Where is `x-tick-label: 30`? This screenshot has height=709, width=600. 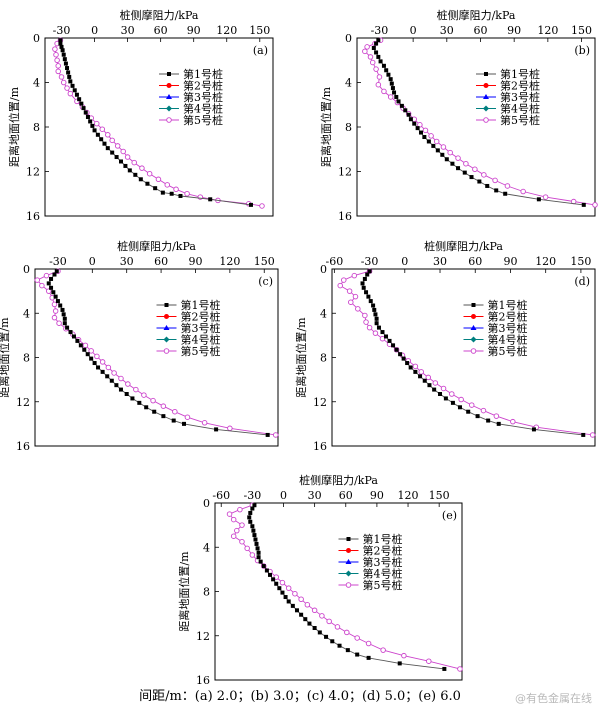 x-tick-label: 30 is located at coordinates (447, 30).